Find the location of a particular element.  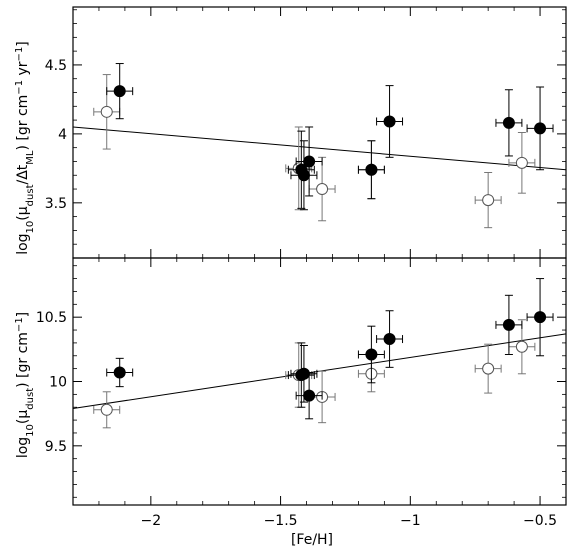

bottom-xtick-label: −0.5 is located at coordinates (540, 521).